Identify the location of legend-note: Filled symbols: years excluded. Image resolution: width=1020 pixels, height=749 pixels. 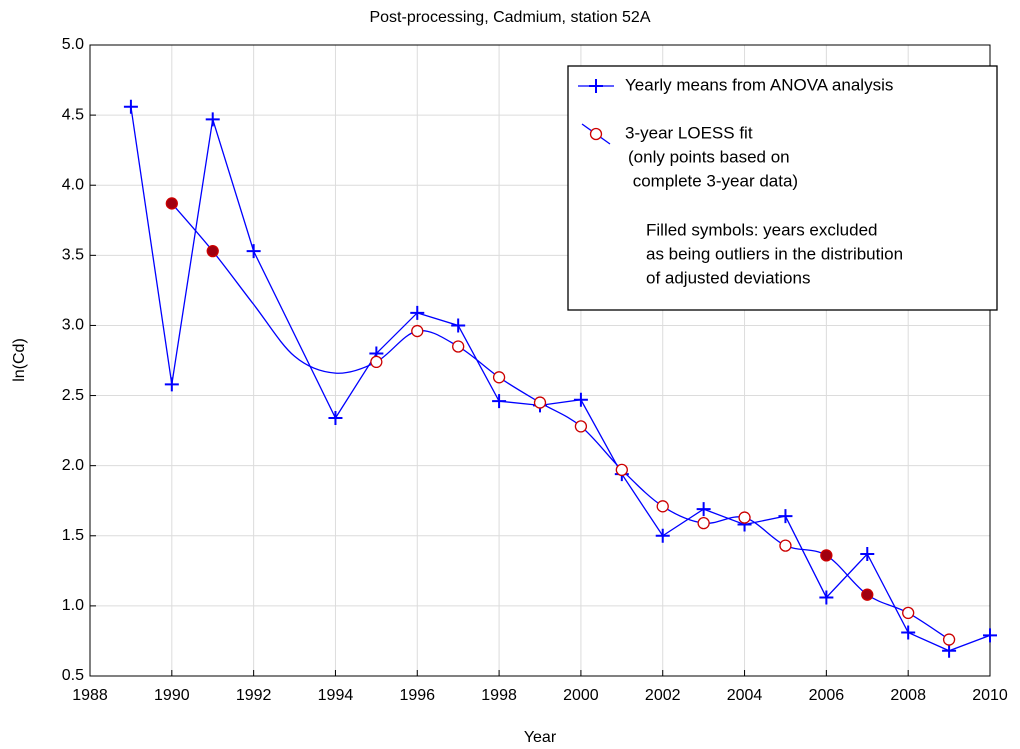
(761, 229).